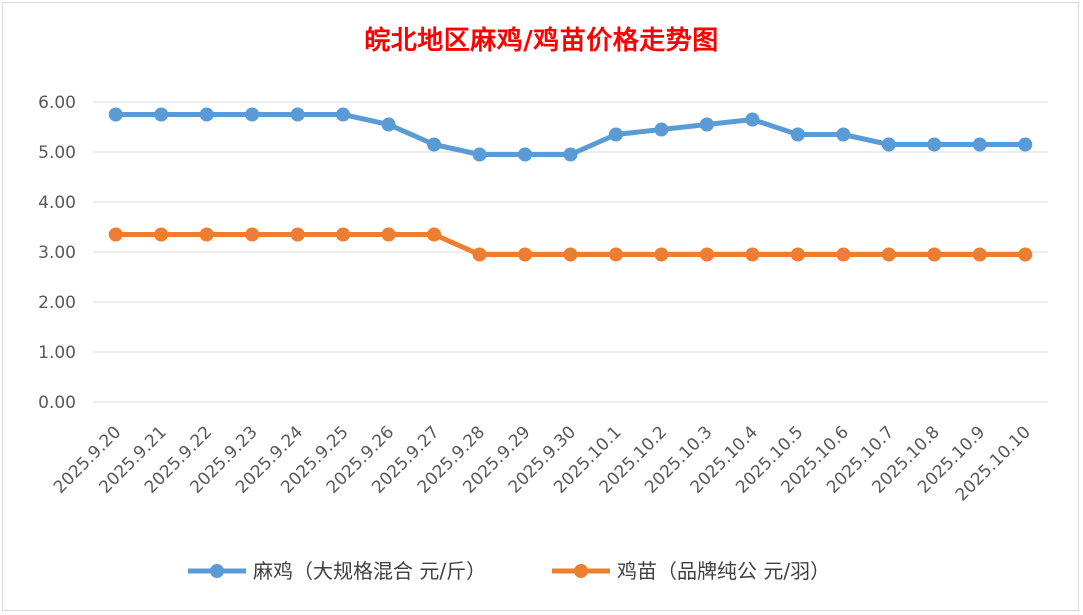 This screenshot has height=615, width=1083. Describe the element at coordinates (57, 203) in the screenshot. I see `y-tick-label: 4.00` at that location.